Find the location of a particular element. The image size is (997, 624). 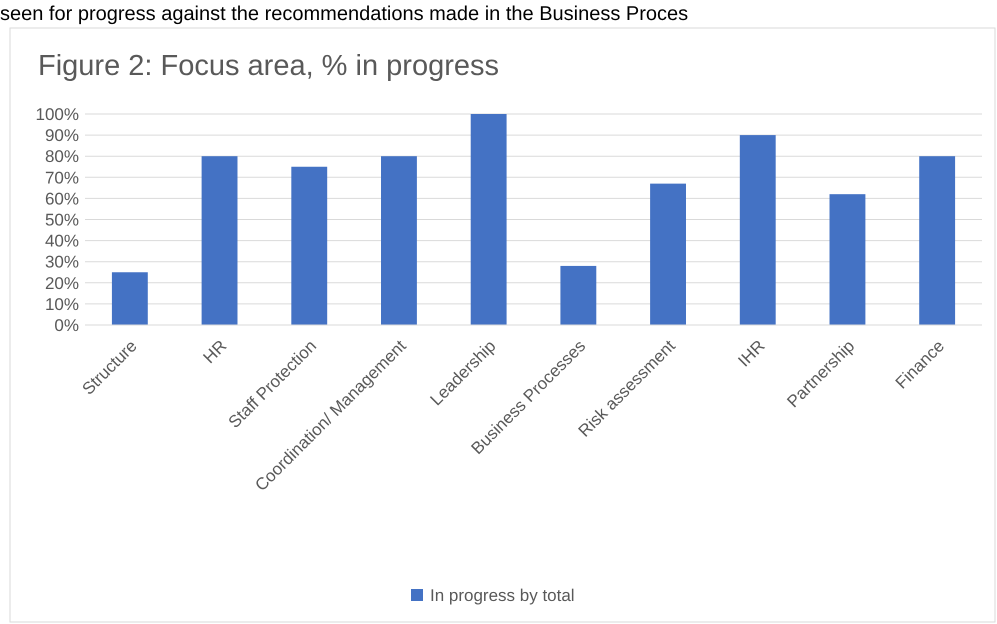

y-tick-label: 0% is located at coordinates (66, 325).